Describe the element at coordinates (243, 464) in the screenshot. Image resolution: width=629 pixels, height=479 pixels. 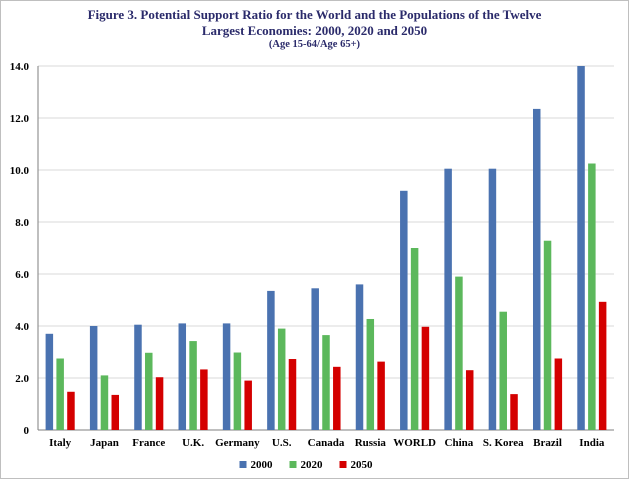
I see `legend-swatch-2000` at that location.